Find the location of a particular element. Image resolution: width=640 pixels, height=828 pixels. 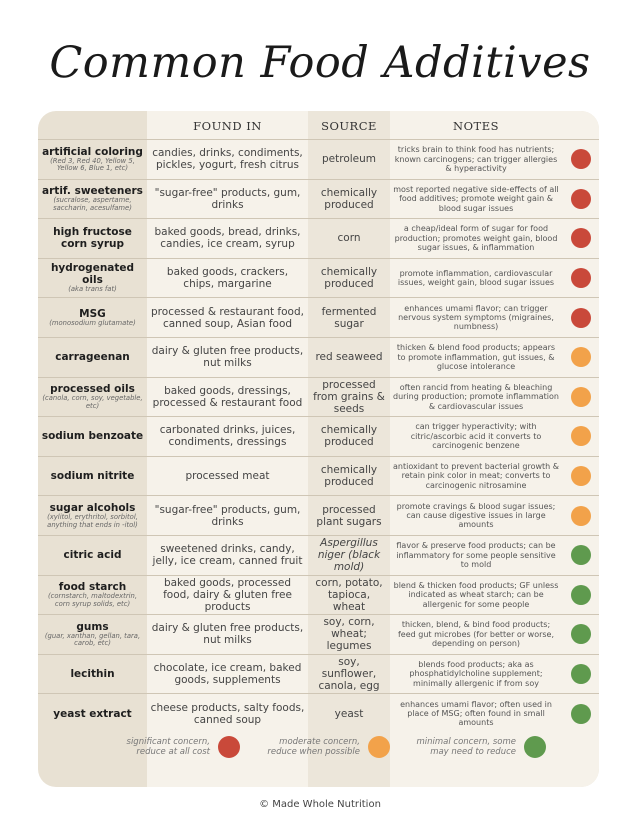

source-cell: petroleum is located at coordinates (348, 159).